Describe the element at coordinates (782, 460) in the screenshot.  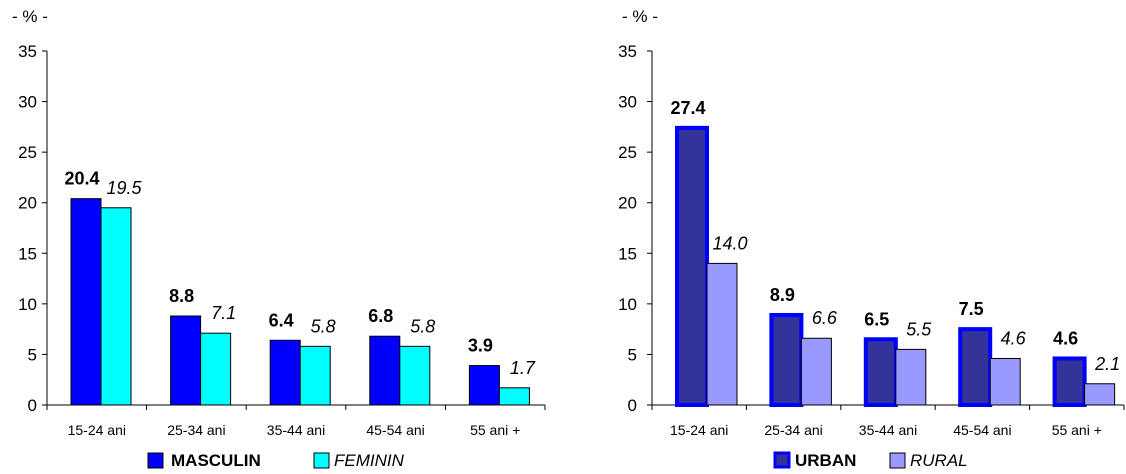
I see `legend-swatch-urban` at that location.